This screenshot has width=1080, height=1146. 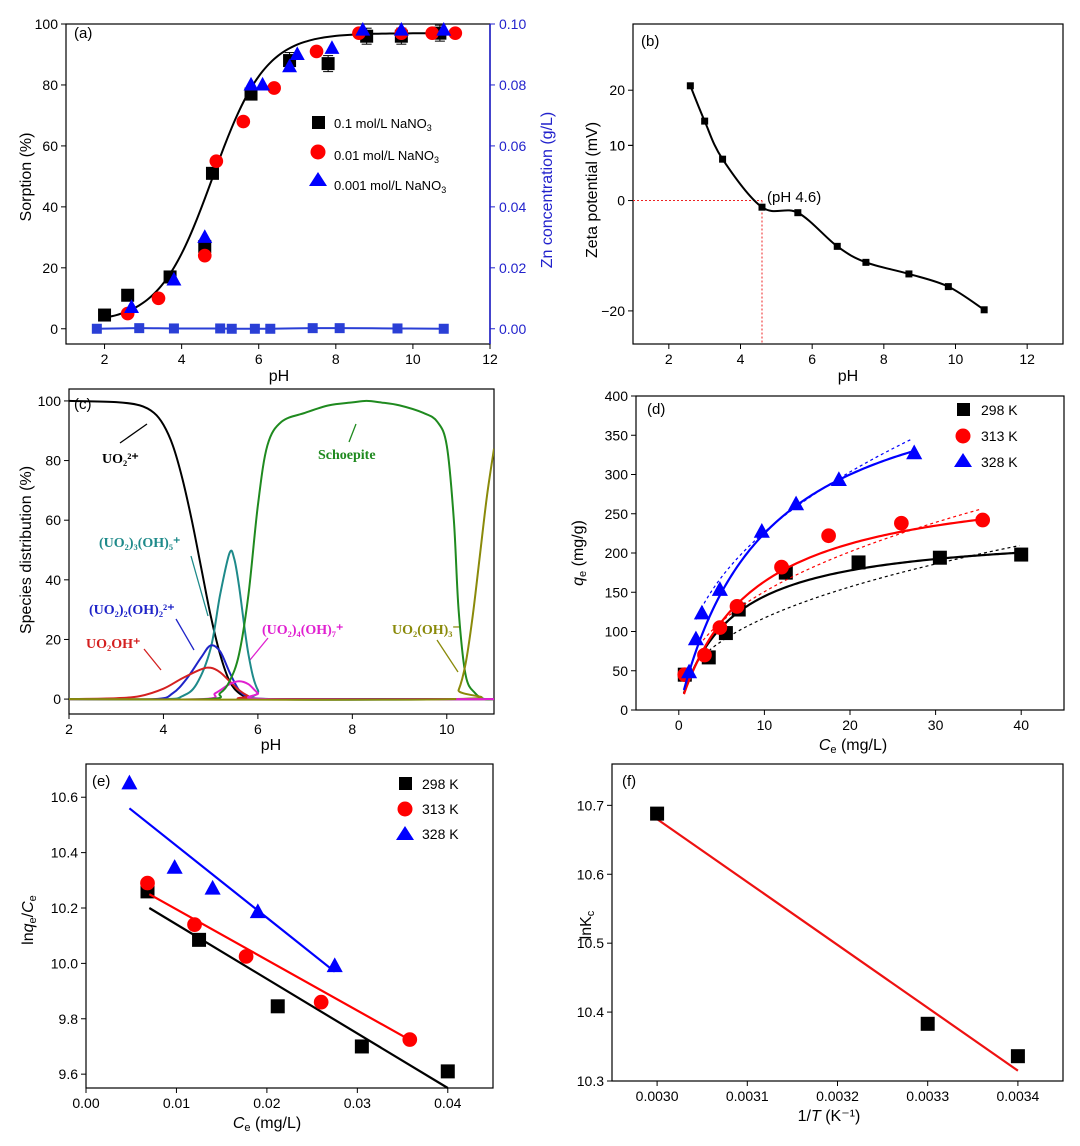 I want to click on x-tick-label: 10, so click(x=765, y=725).